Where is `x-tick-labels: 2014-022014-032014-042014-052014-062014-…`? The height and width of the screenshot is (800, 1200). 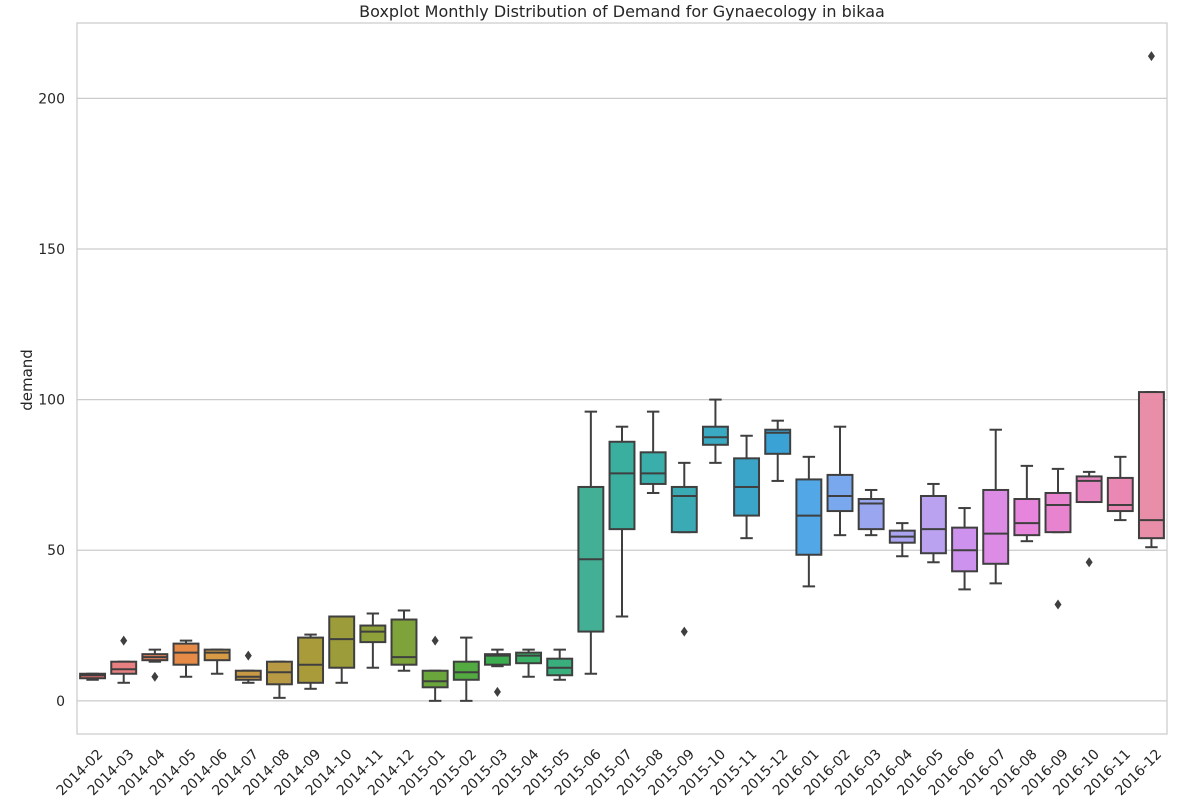 x-tick-labels: 2014-022014-032014-042014-052014-062014-… is located at coordinates (610, 772).